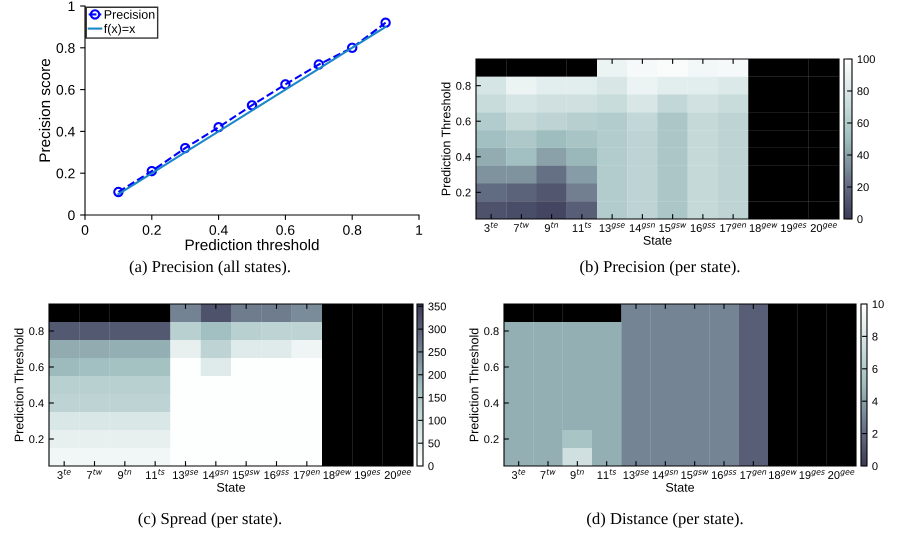  What do you see at coordinates (129, 14) in the screenshot?
I see `legend-label: Precision` at bounding box center [129, 14].